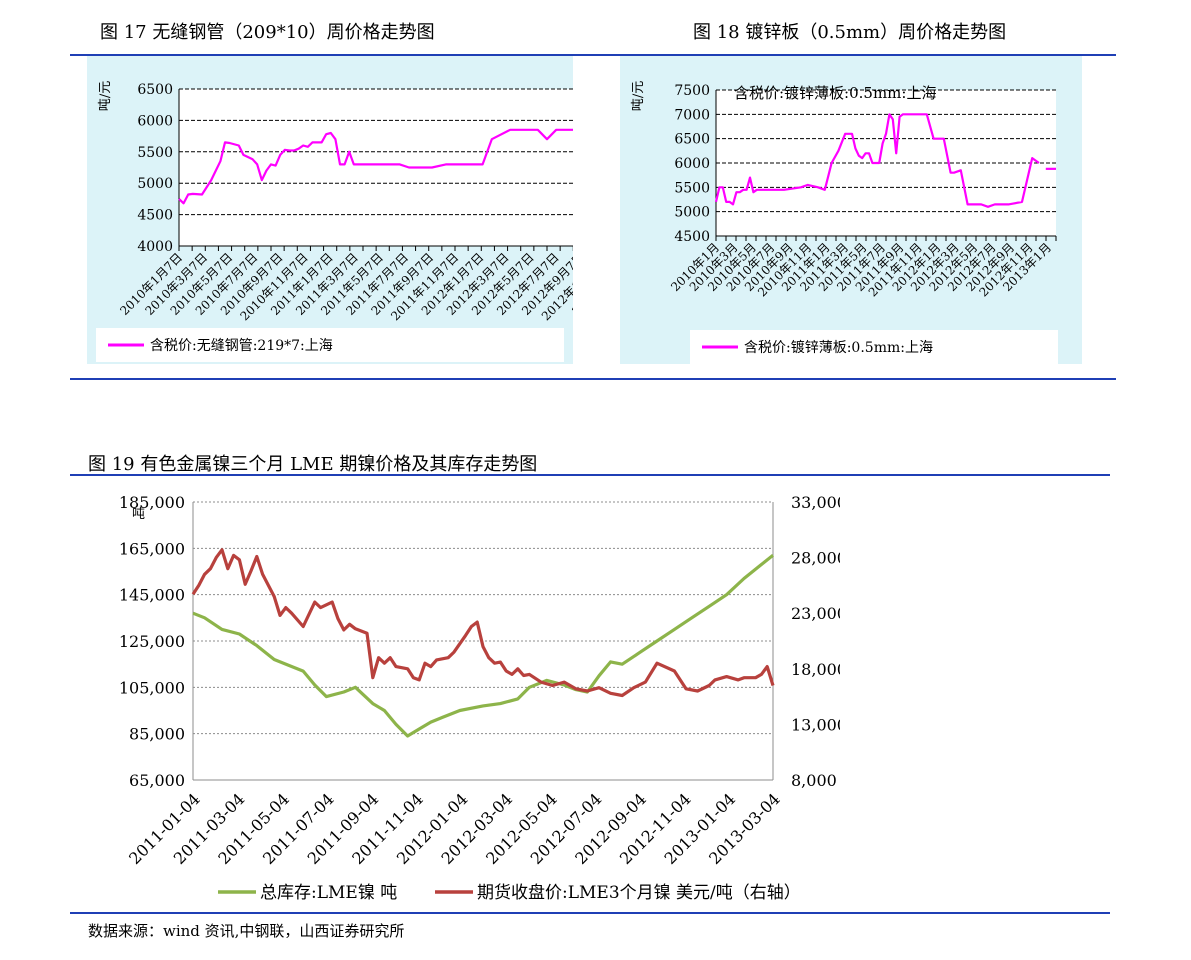  What do you see at coordinates (590, 913) in the screenshot?
I see `bottom-divider` at bounding box center [590, 913].